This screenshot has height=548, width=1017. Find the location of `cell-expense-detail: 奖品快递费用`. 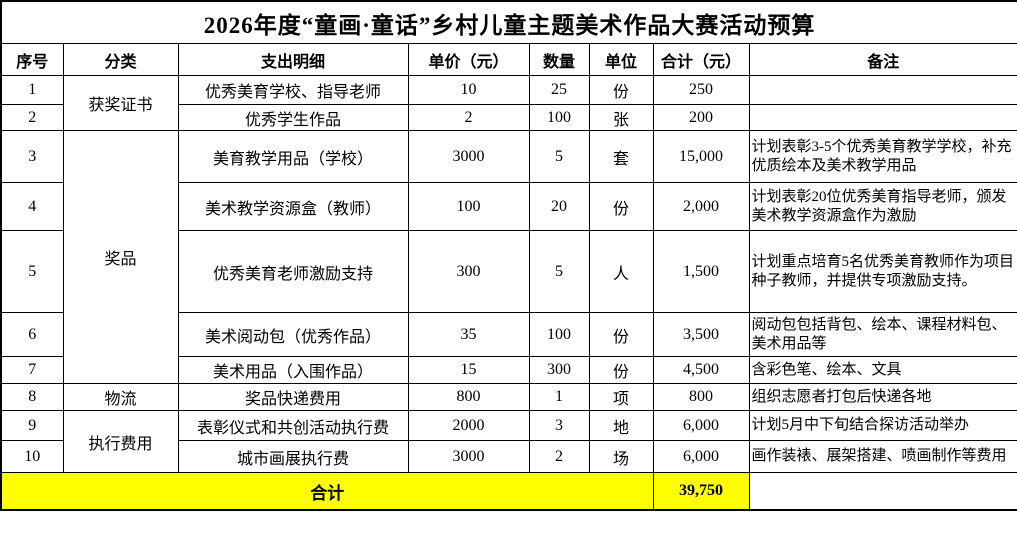

cell-expense-detail: 奖品快递费用 is located at coordinates (293, 397).